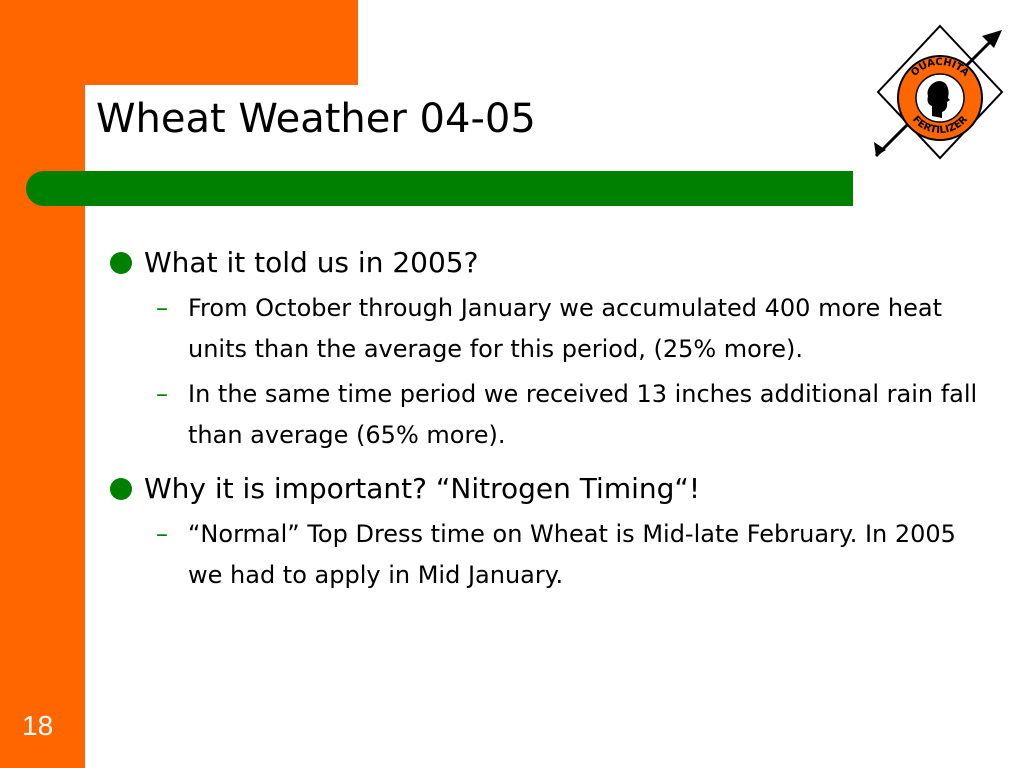 The image size is (1024, 768). What do you see at coordinates (880, 149) in the screenshot?
I see `arrow-fletch` at bounding box center [880, 149].